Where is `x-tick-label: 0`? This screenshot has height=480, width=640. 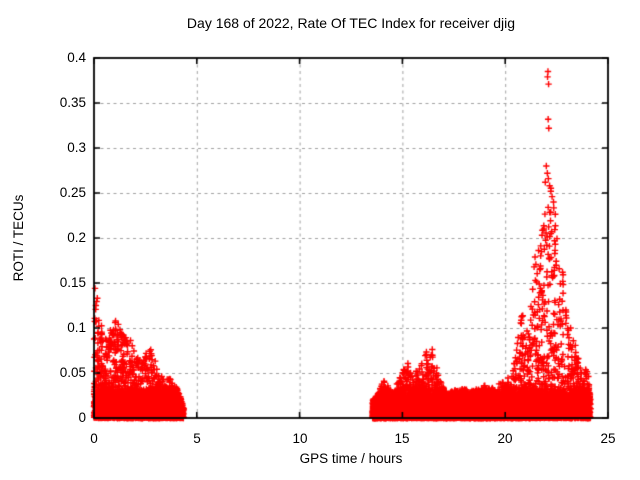
x-tick-label: 0 is located at coordinates (94, 438).